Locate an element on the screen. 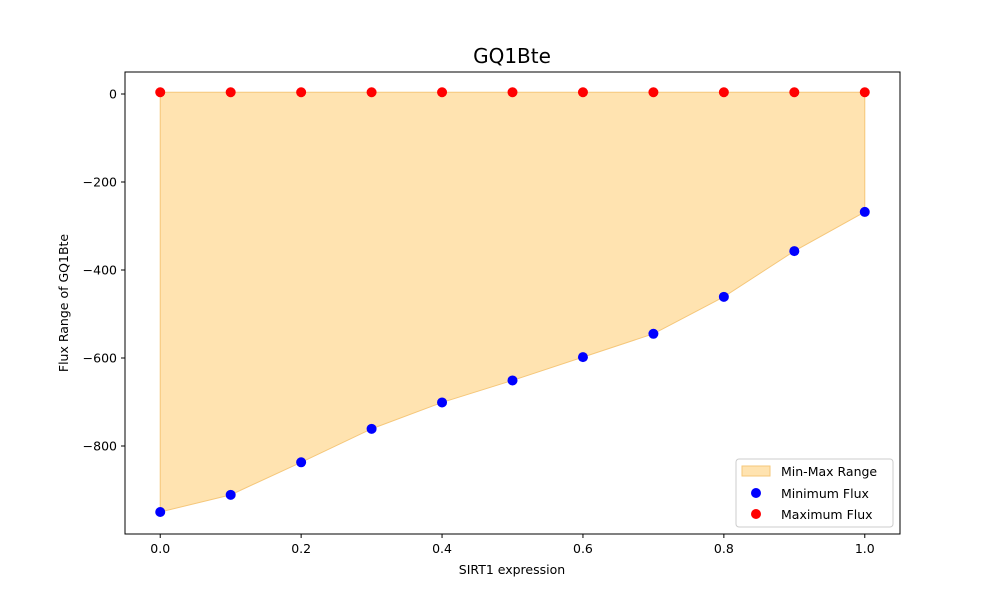 This screenshot has width=1000, height=600. legend: Min-Max Range Minimum Flux Maximum Flux is located at coordinates (814, 493).